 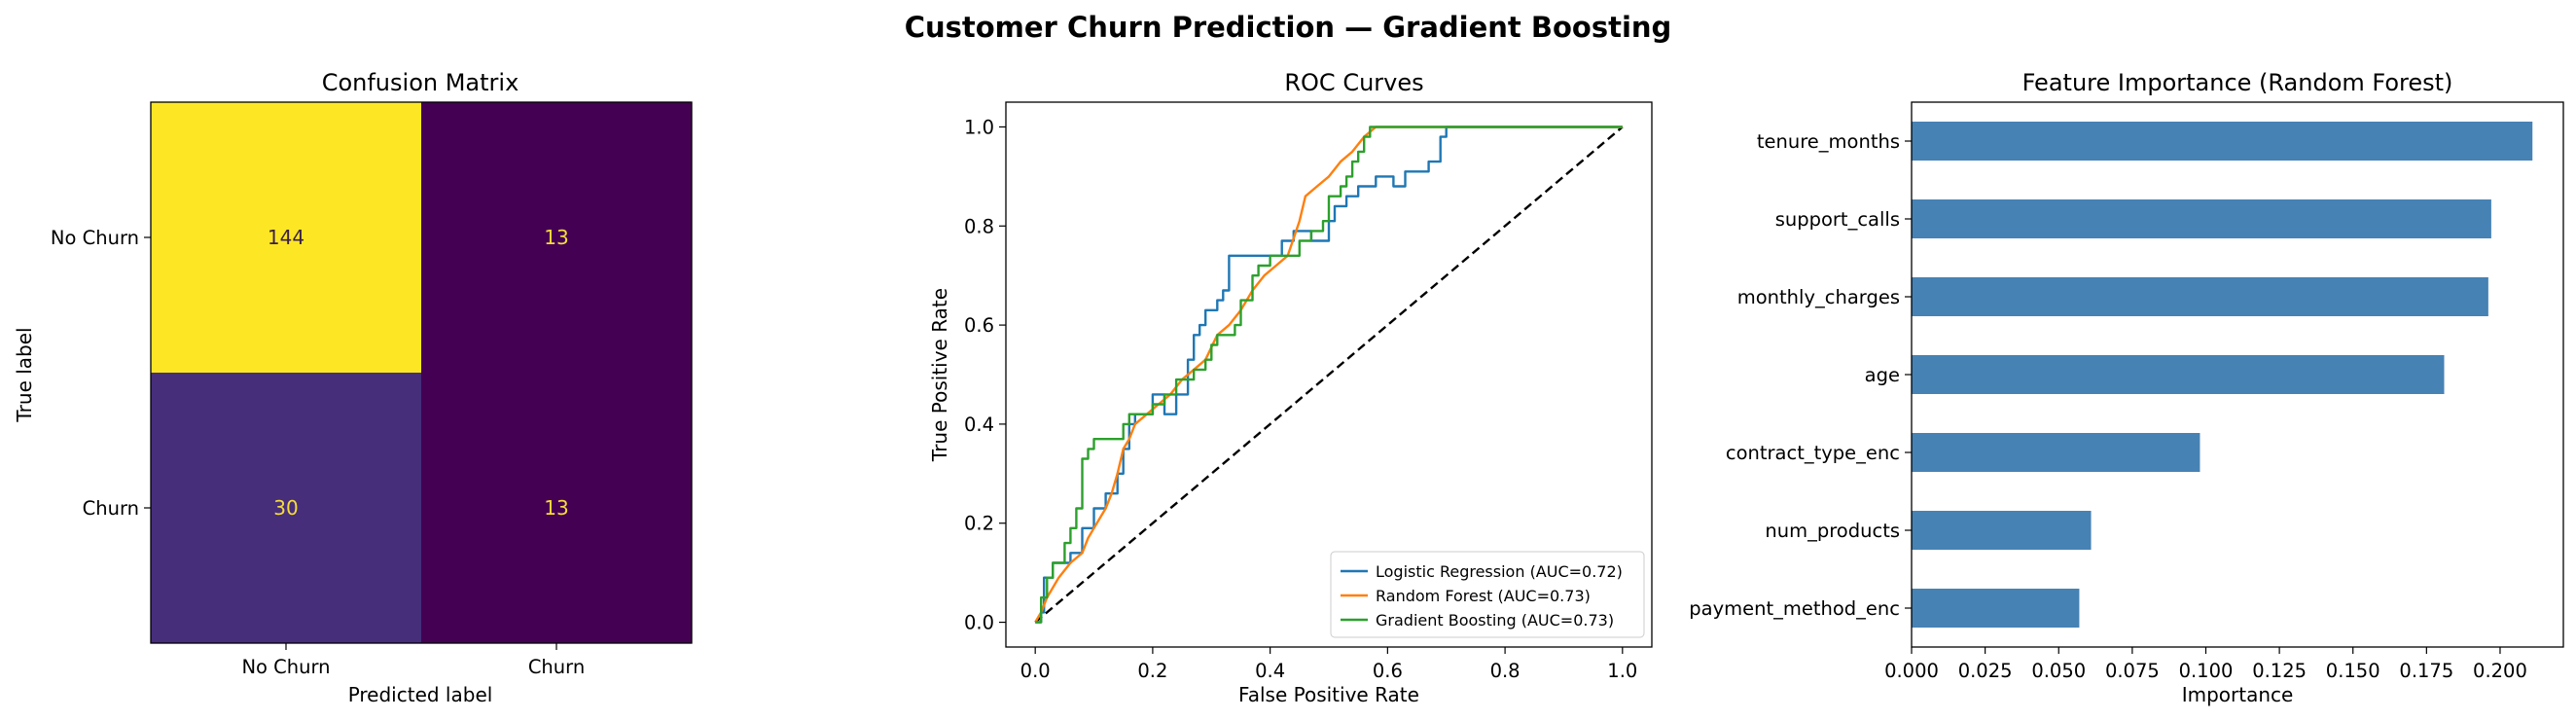 What do you see at coordinates (1813, 453) in the screenshot?
I see `fi-y-tick-label: contract_type_enc` at bounding box center [1813, 453].